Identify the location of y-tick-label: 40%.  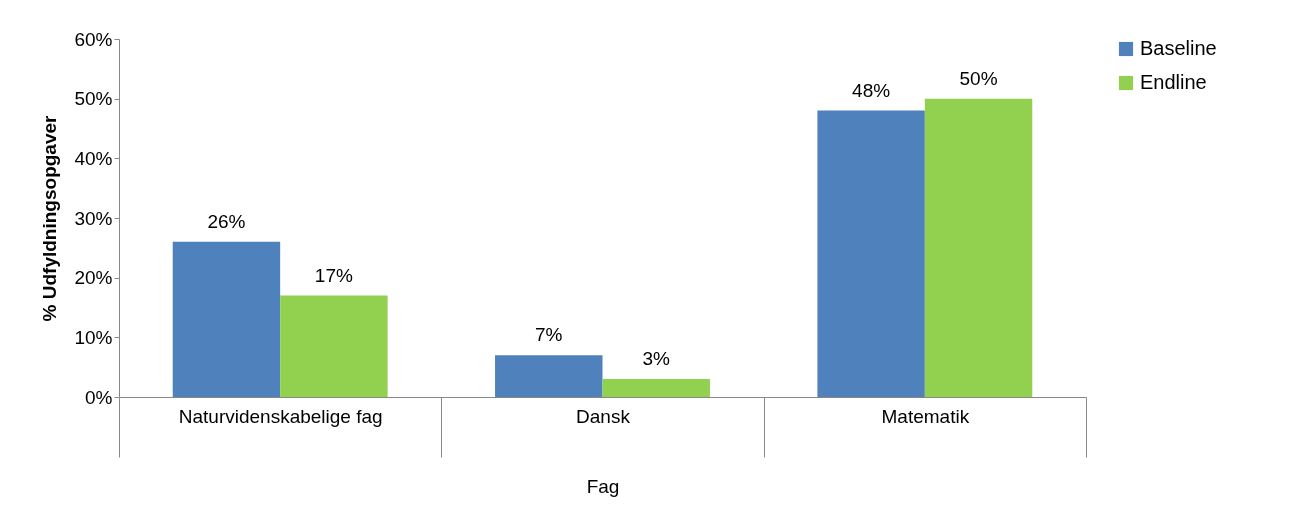
(93, 158).